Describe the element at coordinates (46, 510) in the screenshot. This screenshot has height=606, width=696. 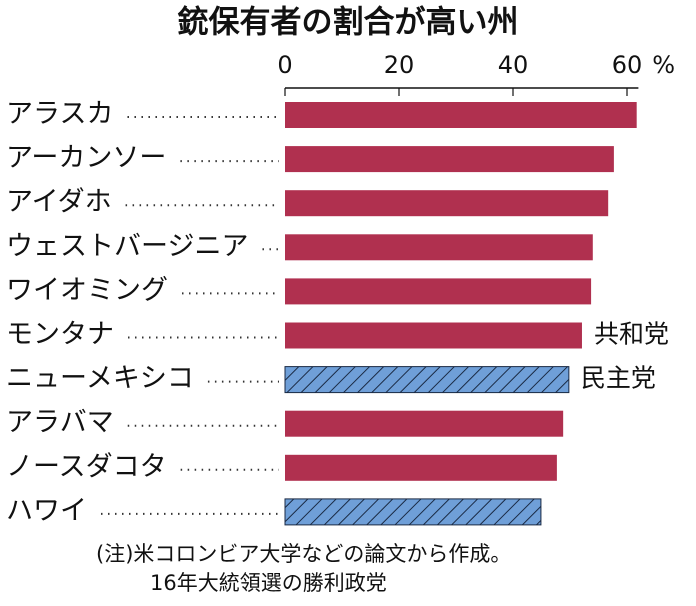
I see `category-label: ハワイ` at that location.